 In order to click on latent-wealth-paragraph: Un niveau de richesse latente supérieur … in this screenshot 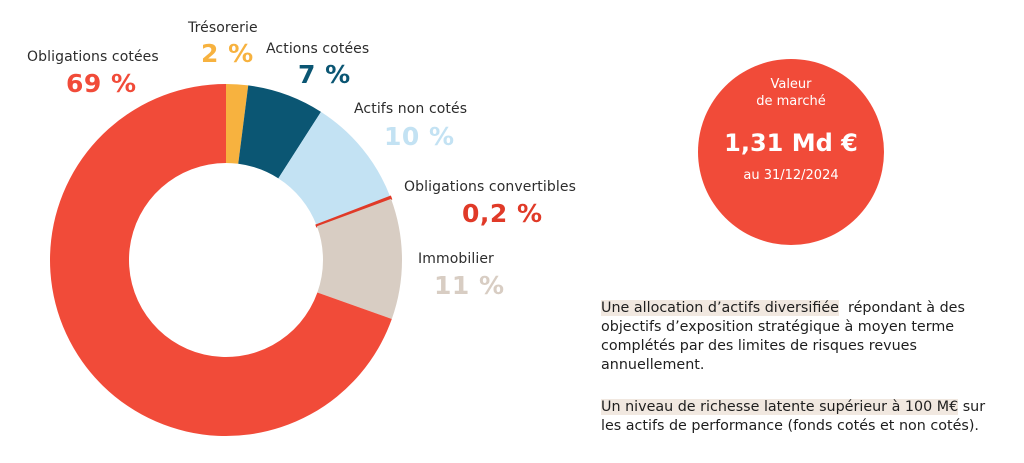, I will do `click(801, 417)`.